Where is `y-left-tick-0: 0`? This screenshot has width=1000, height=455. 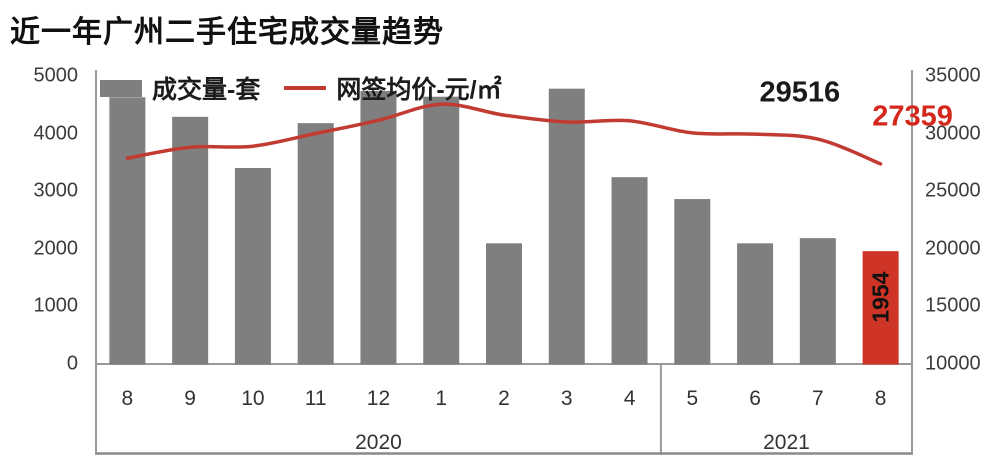
y-left-tick-0: 0 is located at coordinates (72, 363).